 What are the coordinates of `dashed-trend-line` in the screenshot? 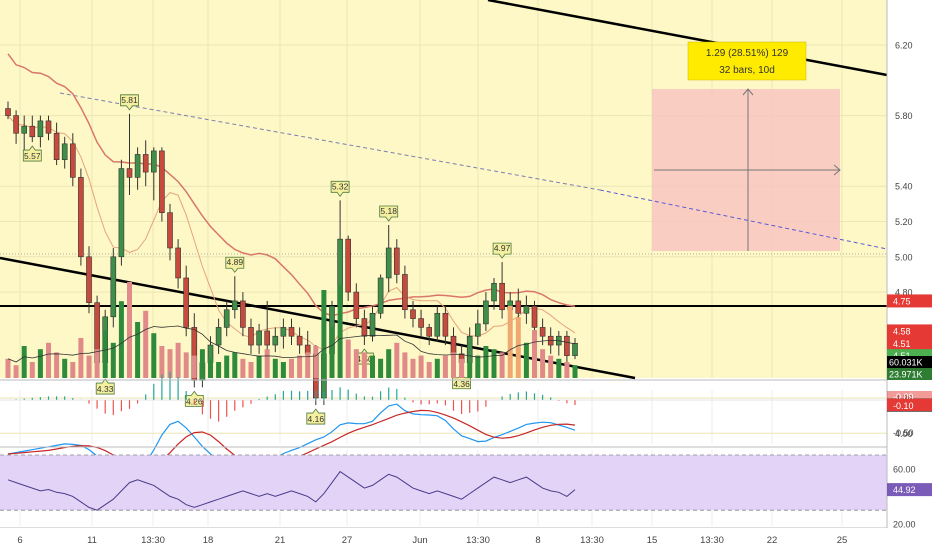 It's located at (330, 141).